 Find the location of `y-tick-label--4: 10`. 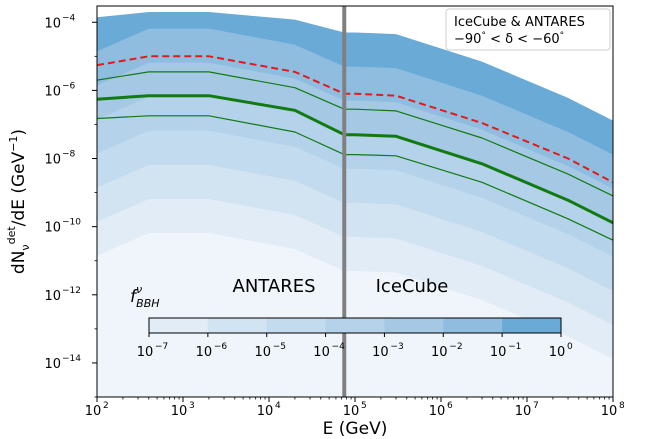

y-tick-label--4: 10 is located at coordinates (52, 23).